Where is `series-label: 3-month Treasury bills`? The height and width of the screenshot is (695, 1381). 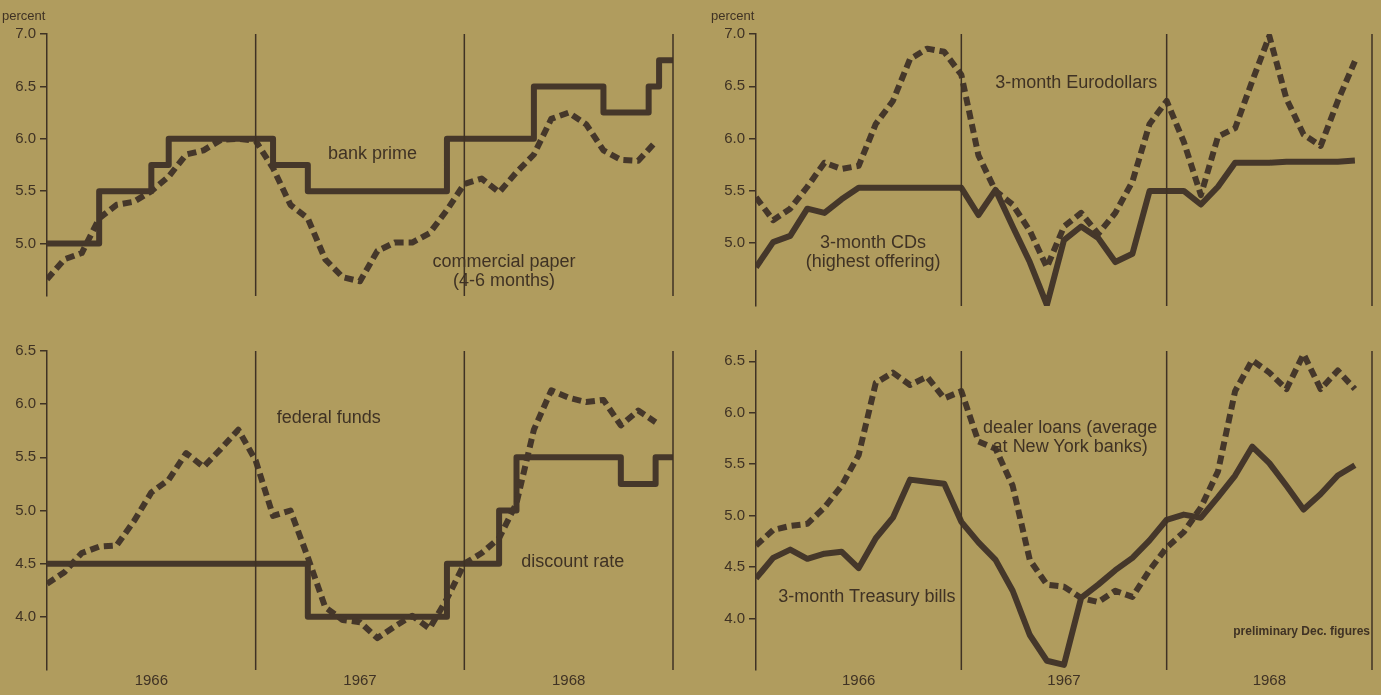
series-label: 3-month Treasury bills is located at coordinates (867, 595).